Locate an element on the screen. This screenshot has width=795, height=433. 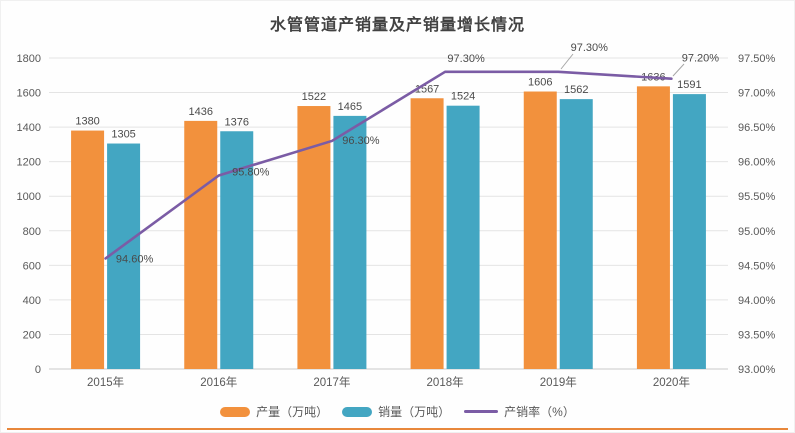
legend-label: 销量（万吨） is located at coordinates (414, 412).